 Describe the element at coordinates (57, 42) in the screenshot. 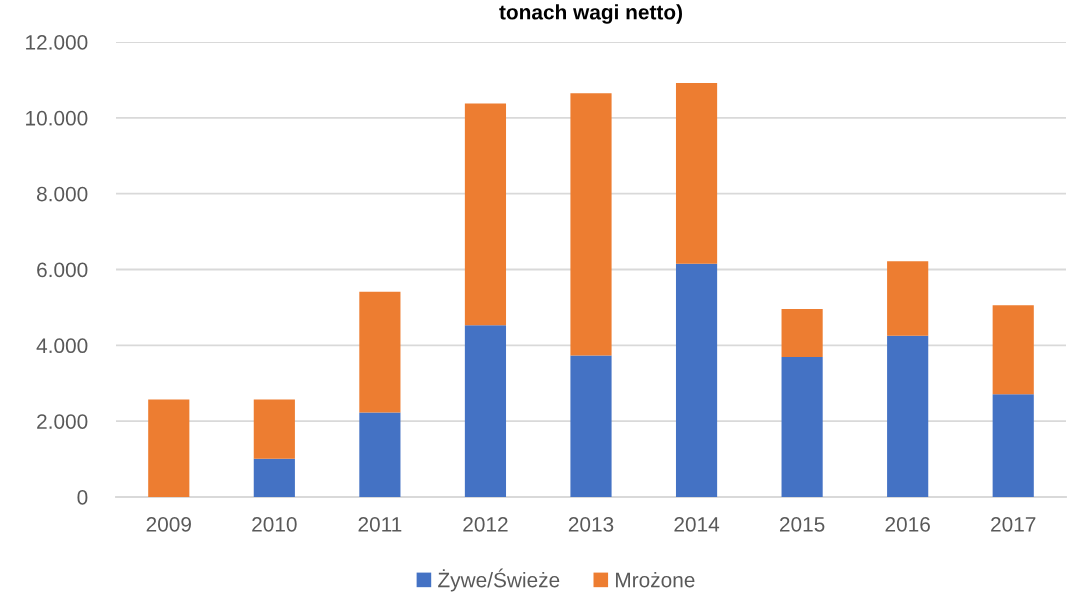

I see `y-tick-label: 12.000` at that location.